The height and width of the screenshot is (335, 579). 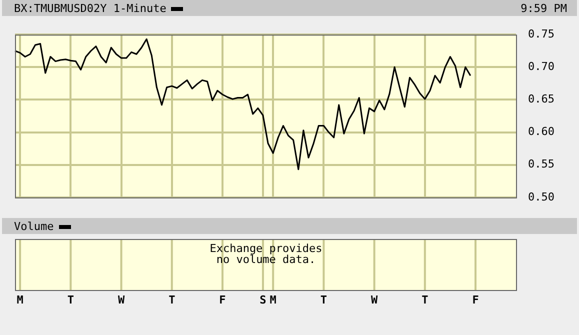 I want to click on y-tick-label: 0.55, so click(x=541, y=164).